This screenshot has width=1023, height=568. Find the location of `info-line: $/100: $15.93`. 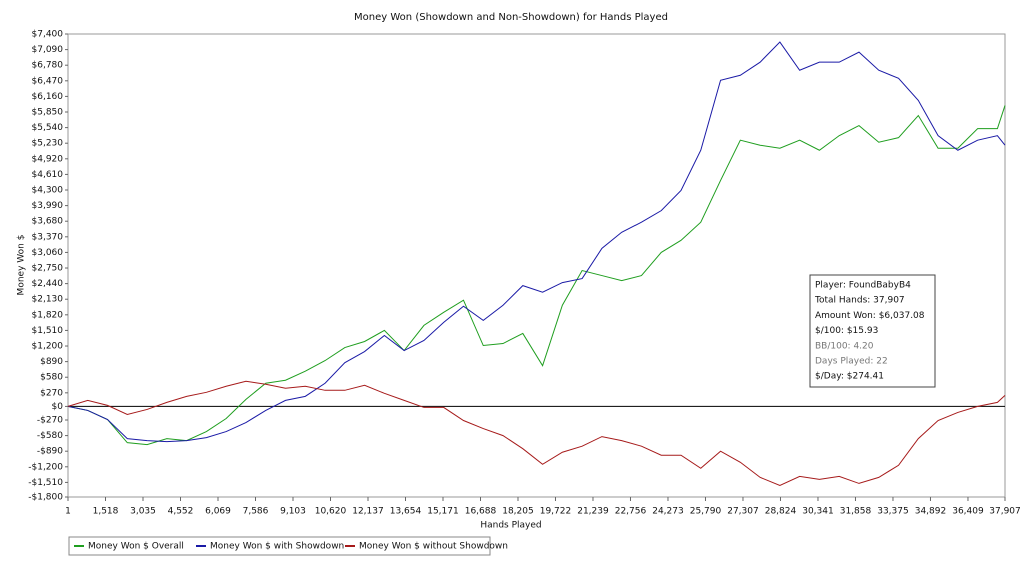

info-line: $/100: $15.93 is located at coordinates (846, 331).